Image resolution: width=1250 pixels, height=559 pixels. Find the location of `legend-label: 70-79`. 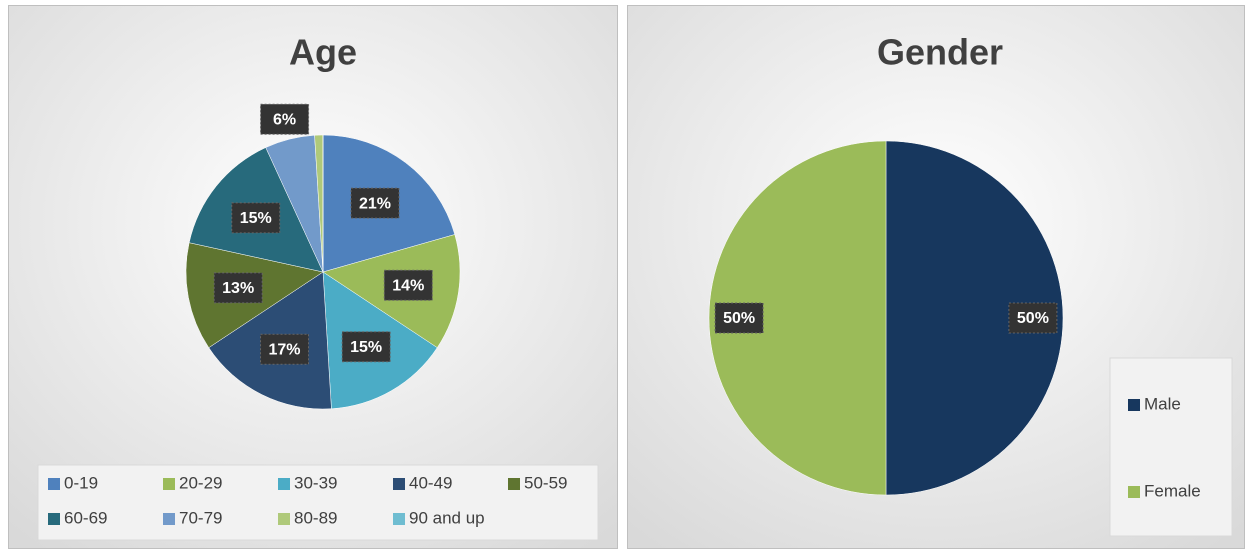

legend-label: 70-79 is located at coordinates (200, 517).